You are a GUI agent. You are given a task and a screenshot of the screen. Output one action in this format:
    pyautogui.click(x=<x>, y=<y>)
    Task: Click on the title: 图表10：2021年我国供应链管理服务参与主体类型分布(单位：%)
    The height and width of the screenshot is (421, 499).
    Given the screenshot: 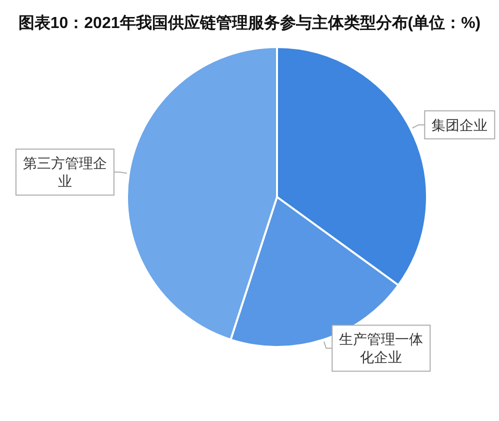 What is the action you would take?
    pyautogui.click(x=249, y=23)
    